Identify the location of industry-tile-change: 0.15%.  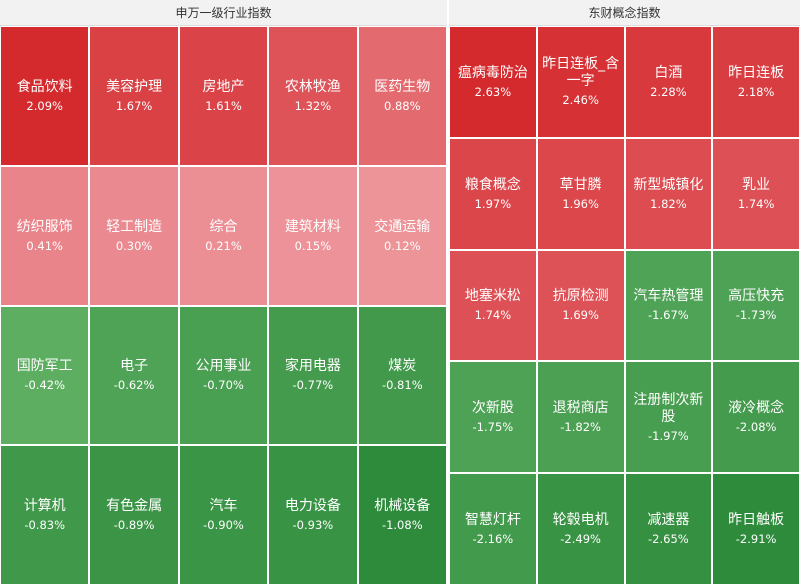
(313, 245).